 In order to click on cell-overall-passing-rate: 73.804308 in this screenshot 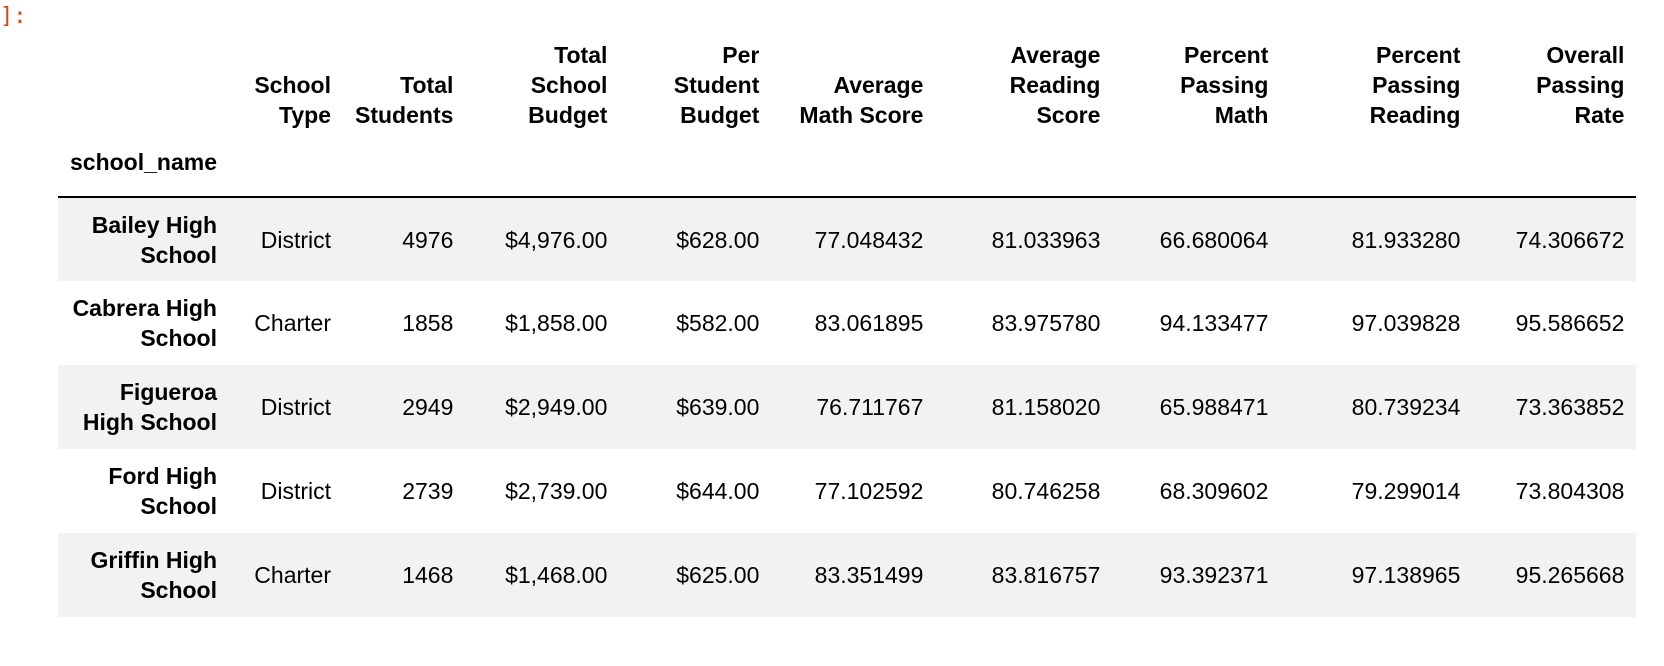, I will do `click(1570, 491)`.